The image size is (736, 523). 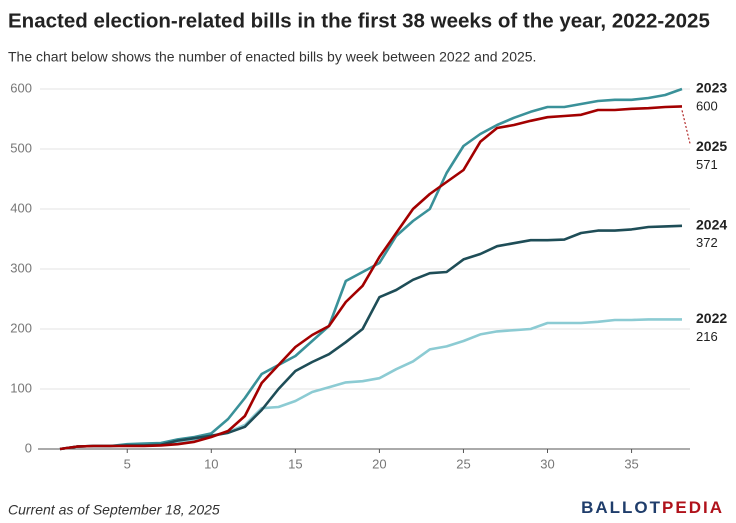 What do you see at coordinates (21, 267) in the screenshot?
I see `y-tick-label: 300` at bounding box center [21, 267].